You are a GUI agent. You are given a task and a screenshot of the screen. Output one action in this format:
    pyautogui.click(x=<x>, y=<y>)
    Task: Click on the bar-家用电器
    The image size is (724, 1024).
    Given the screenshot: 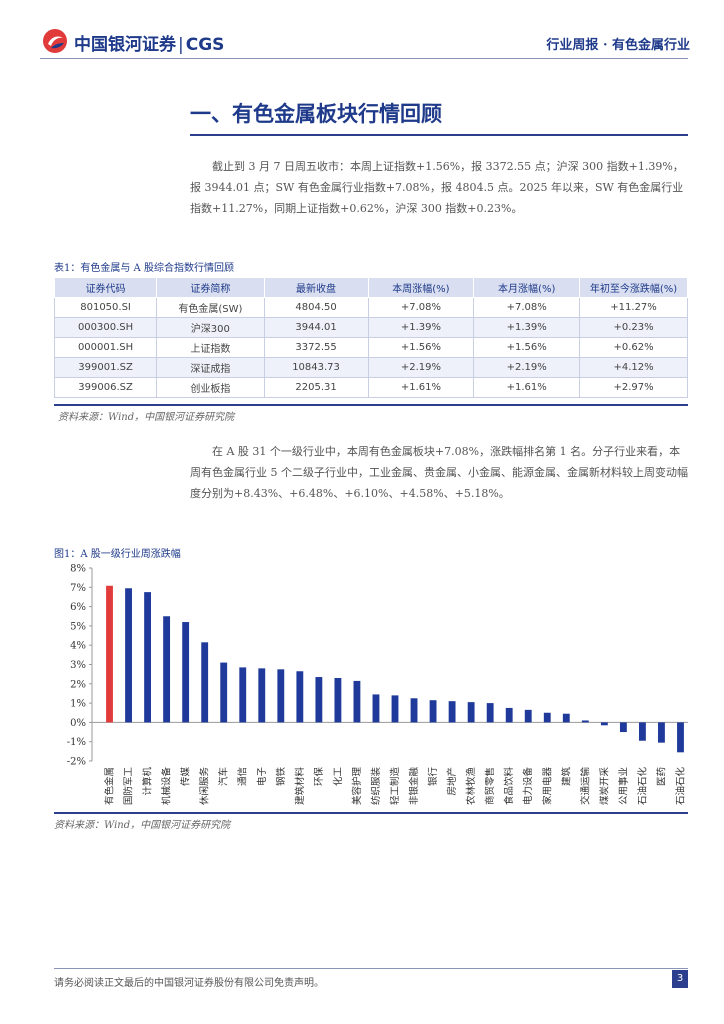 What is the action you would take?
    pyautogui.click(x=547, y=717)
    